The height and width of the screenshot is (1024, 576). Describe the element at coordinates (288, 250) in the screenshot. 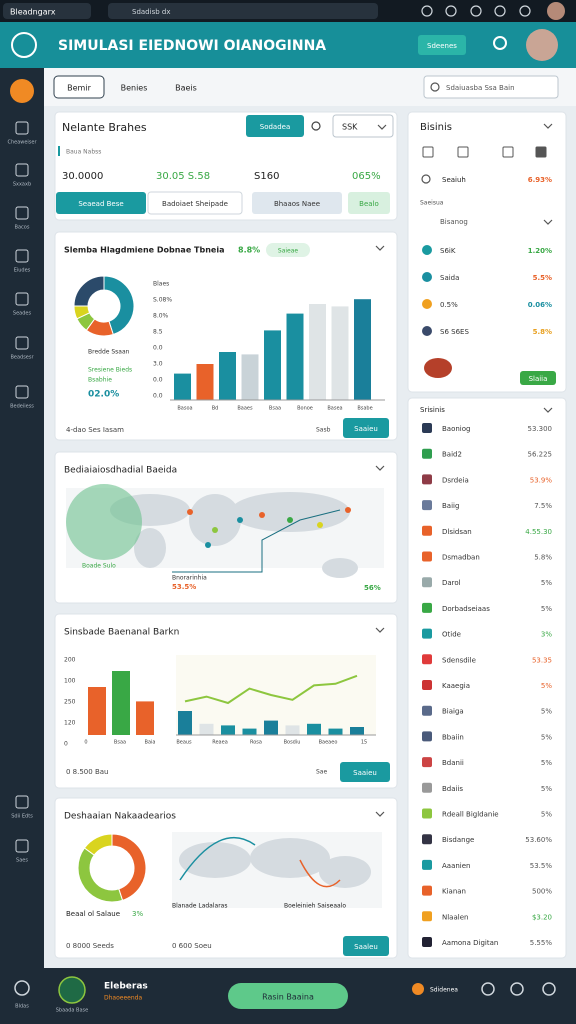

I see `chip` at that location.